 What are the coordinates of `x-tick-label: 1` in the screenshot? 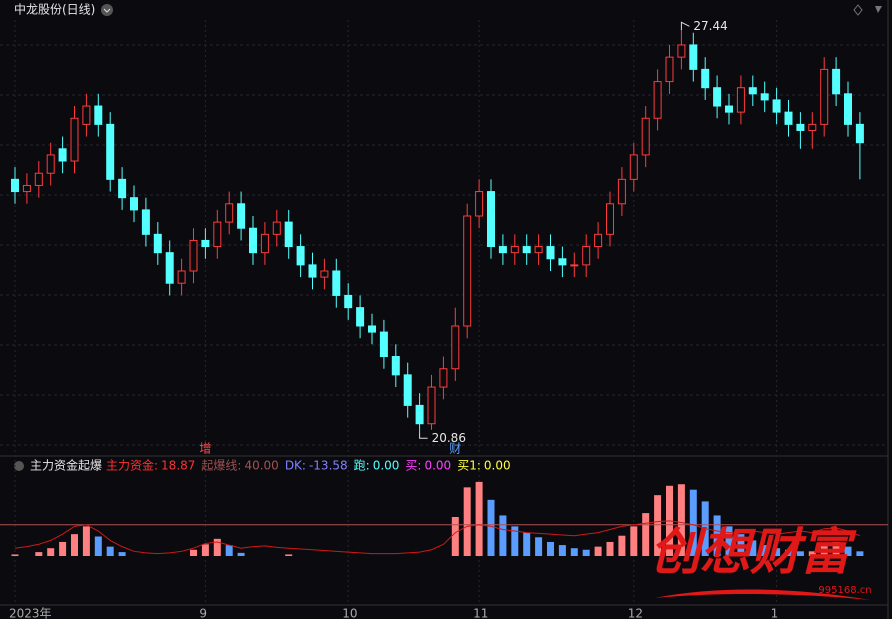 It's located at (775, 613).